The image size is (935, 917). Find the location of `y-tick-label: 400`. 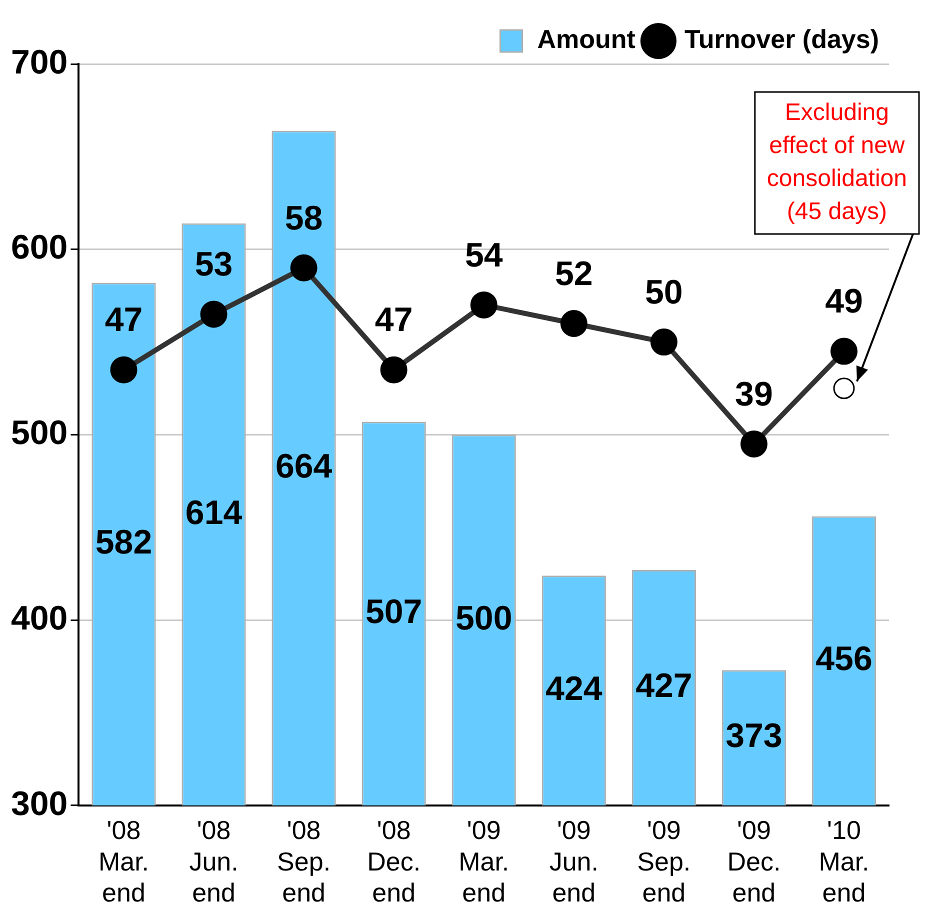

y-tick-label: 400 is located at coordinates (39, 618).